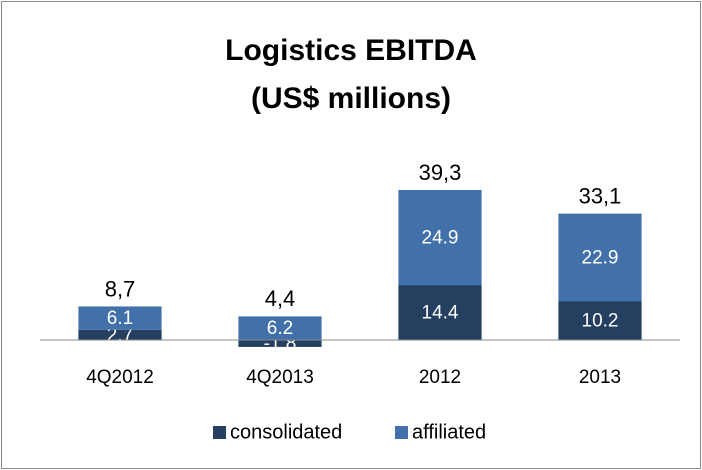 The image size is (702, 470). What do you see at coordinates (351, 98) in the screenshot?
I see `chart-subtitle: (US$ millions)` at bounding box center [351, 98].